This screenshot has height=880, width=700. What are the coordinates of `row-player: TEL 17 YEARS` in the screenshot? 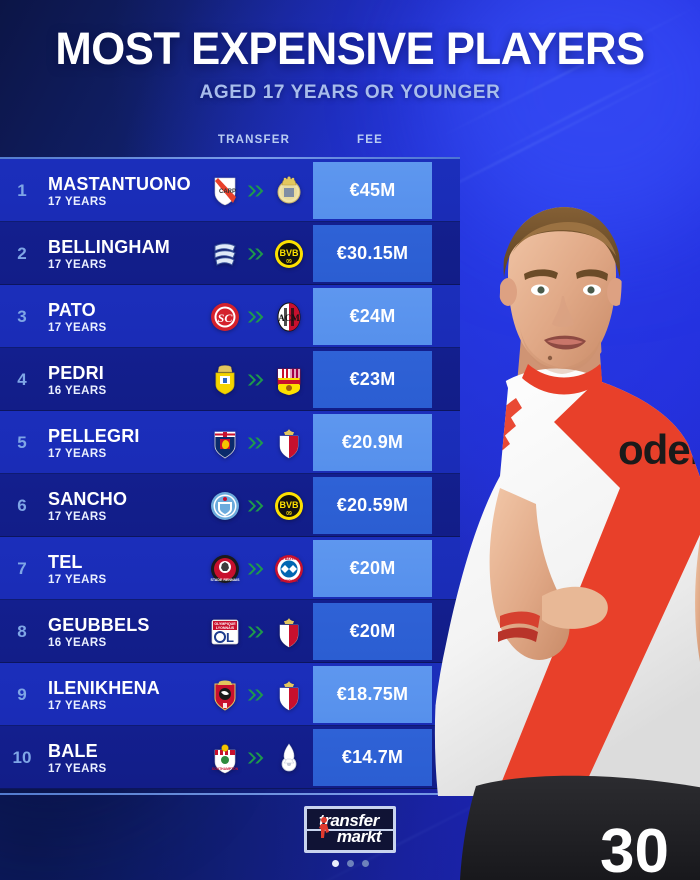 It's located at (120, 569).